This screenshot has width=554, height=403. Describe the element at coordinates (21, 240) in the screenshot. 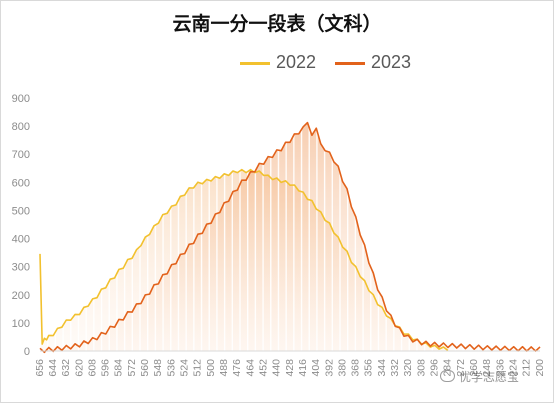

I see `y-tick-label: 400` at that location.